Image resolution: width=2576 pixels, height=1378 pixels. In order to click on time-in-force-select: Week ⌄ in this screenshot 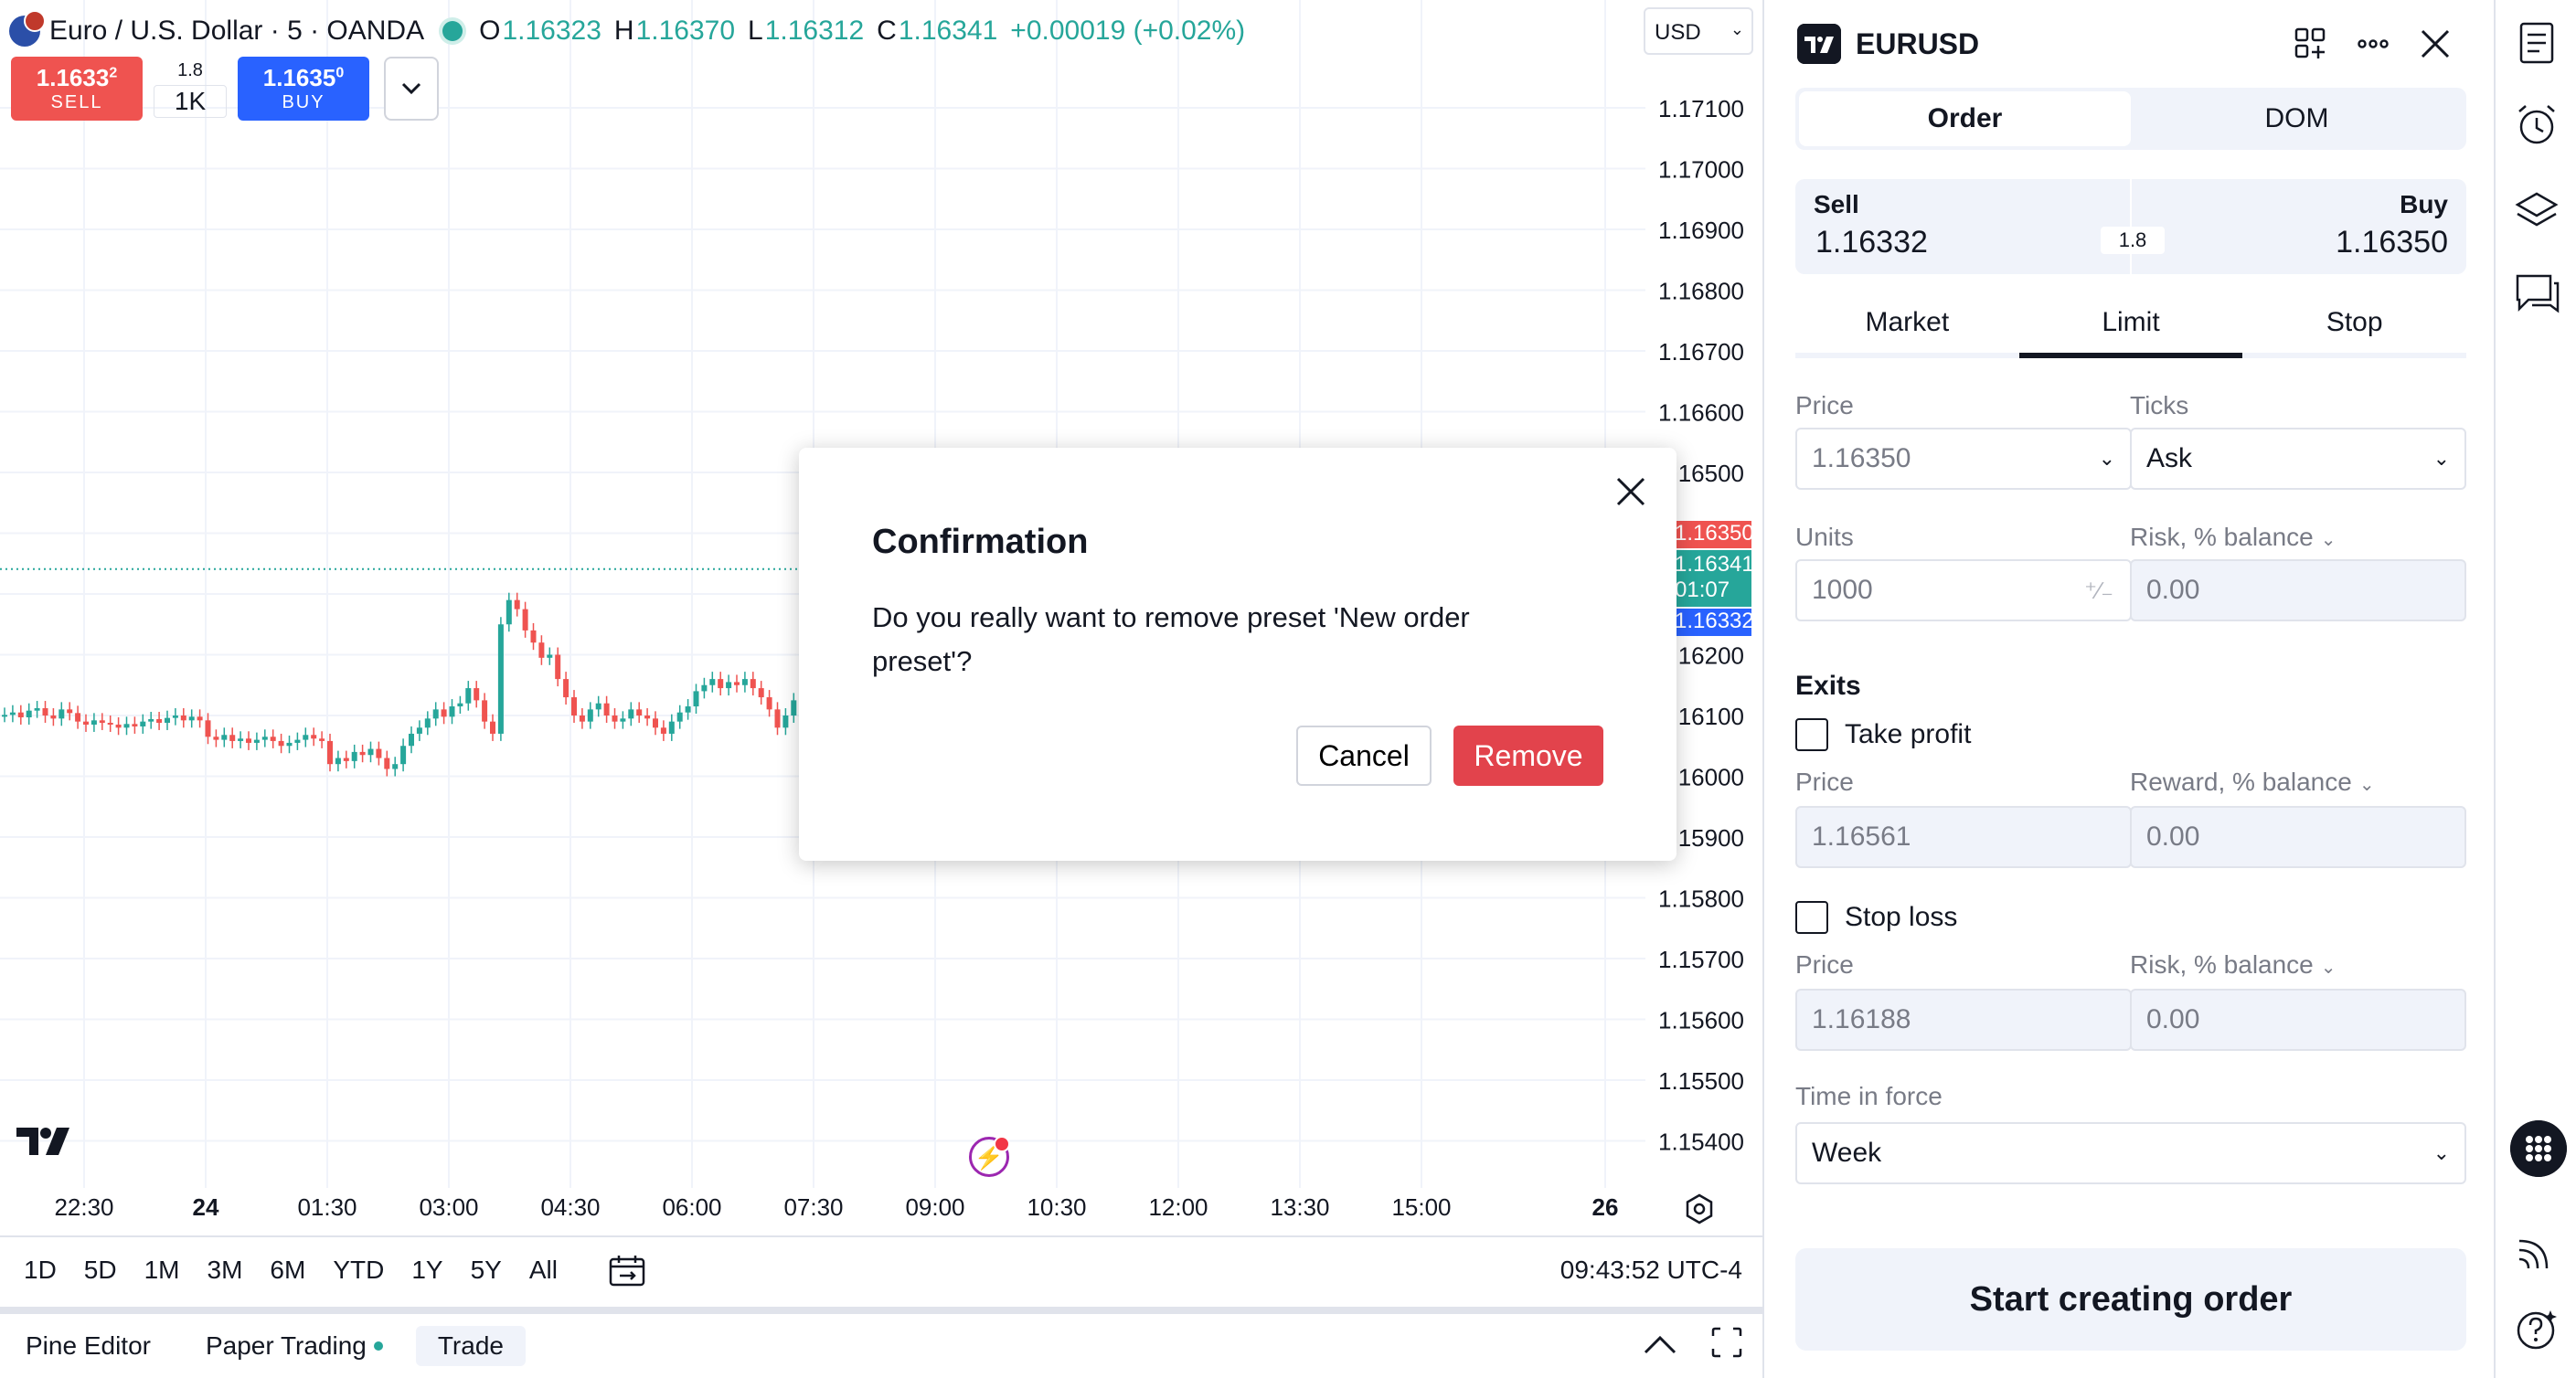, I will do `click(2130, 1153)`.